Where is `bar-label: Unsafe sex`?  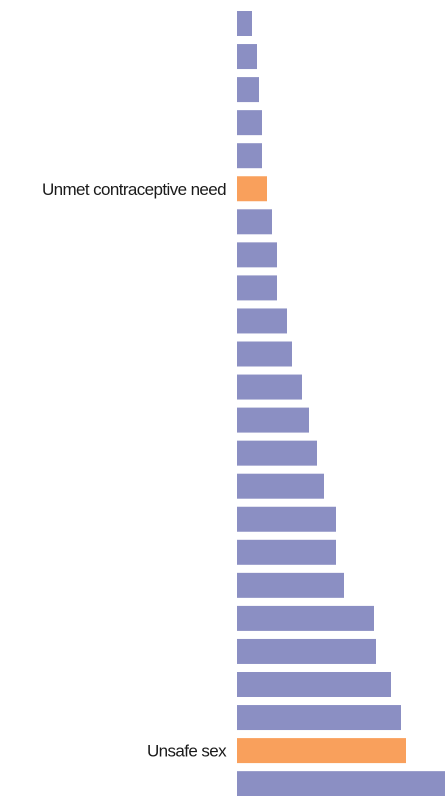 bar-label: Unsafe sex is located at coordinates (187, 751).